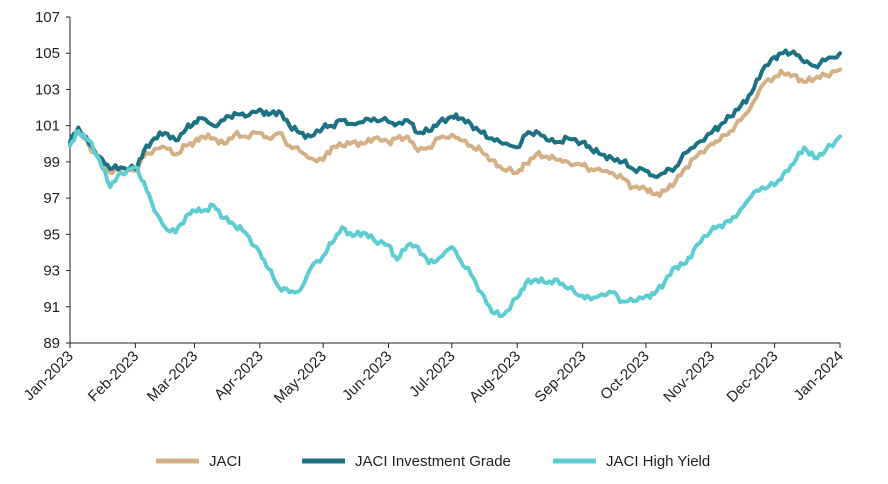 This screenshot has width=888, height=484. Describe the element at coordinates (495, 377) in the screenshot. I see `x-tick-label: Aug-2023` at that location.